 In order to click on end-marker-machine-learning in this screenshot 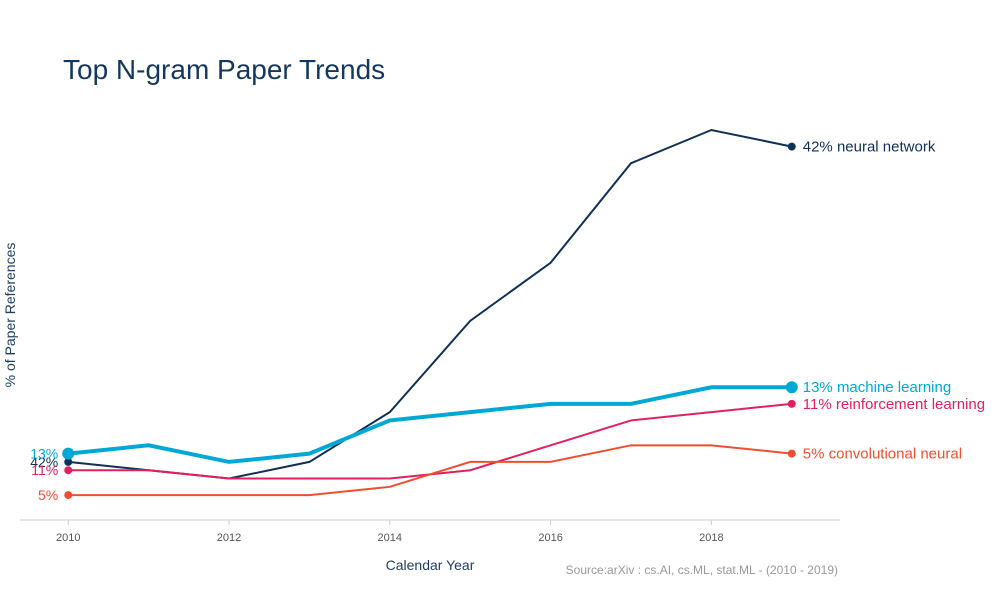, I will do `click(791, 387)`.